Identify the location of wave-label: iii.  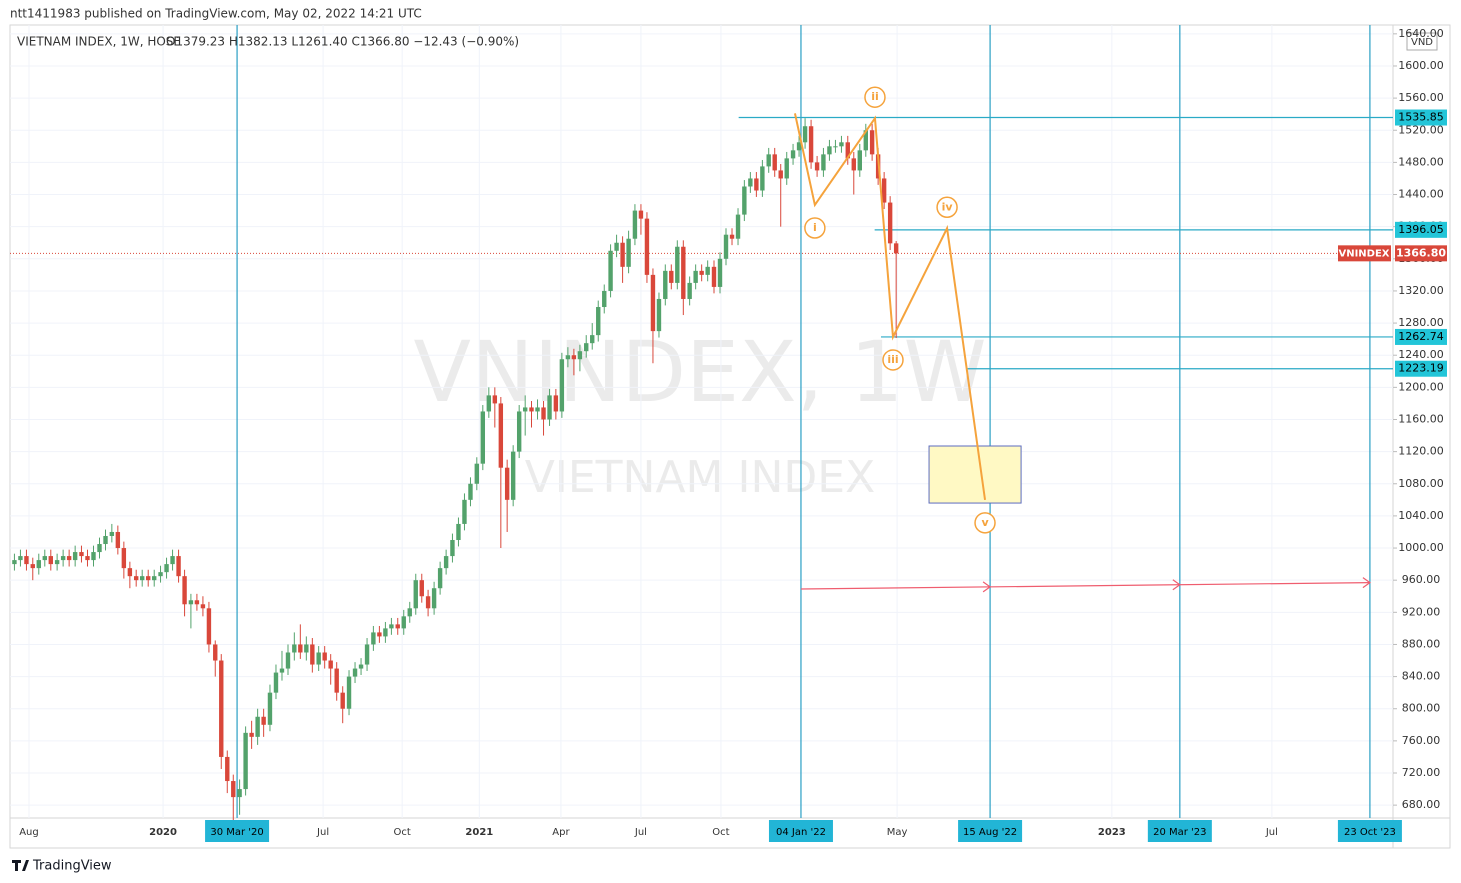
(892, 359).